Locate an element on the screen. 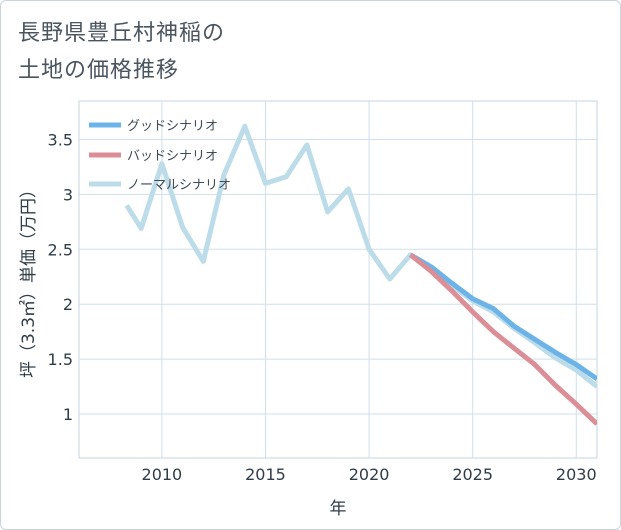  x-tick-label: 2025 is located at coordinates (472, 474).